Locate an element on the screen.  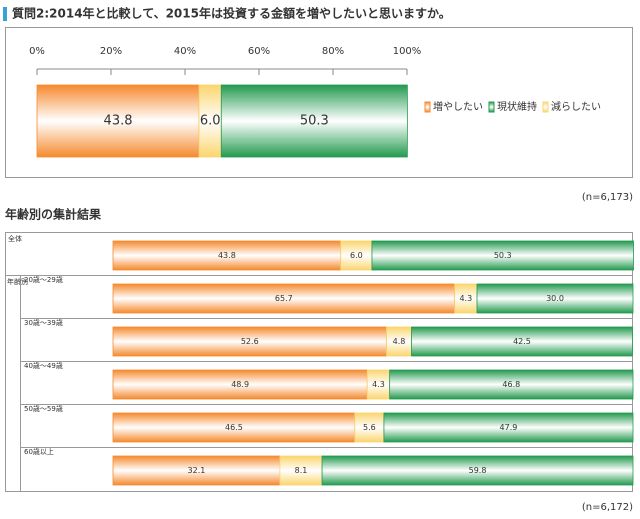
row-label: 20歳～29歳 is located at coordinates (43, 279).